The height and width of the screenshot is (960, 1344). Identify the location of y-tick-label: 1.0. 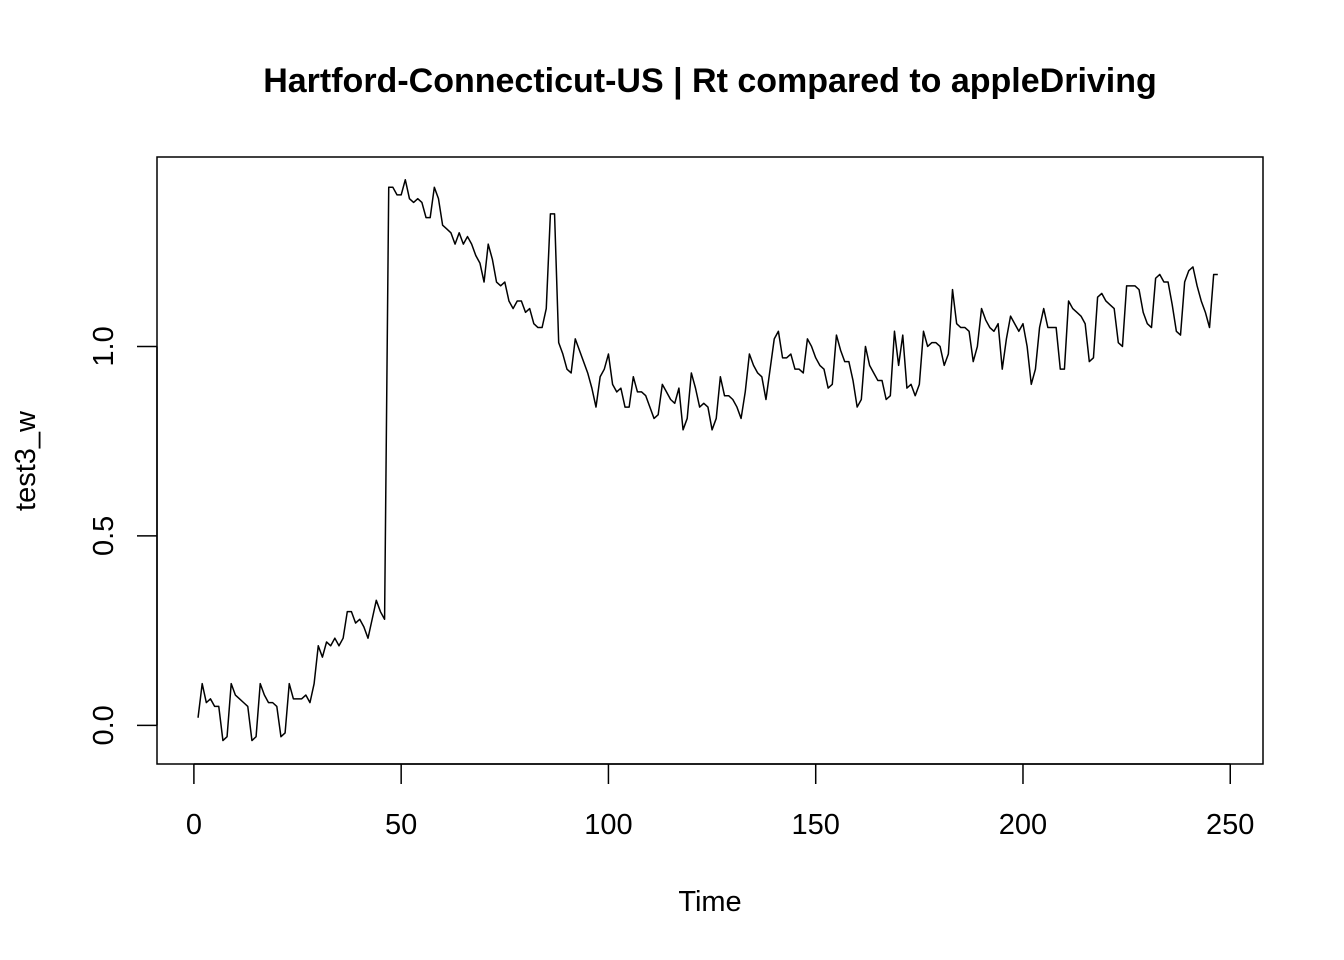
(104, 346).